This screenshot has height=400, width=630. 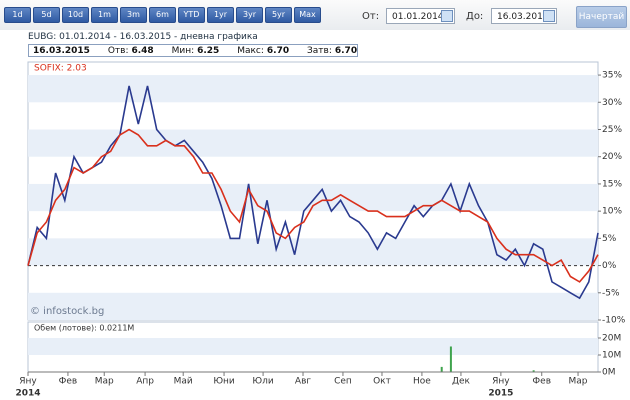 I want to click on y-tick-label: 10M, so click(x=611, y=355).